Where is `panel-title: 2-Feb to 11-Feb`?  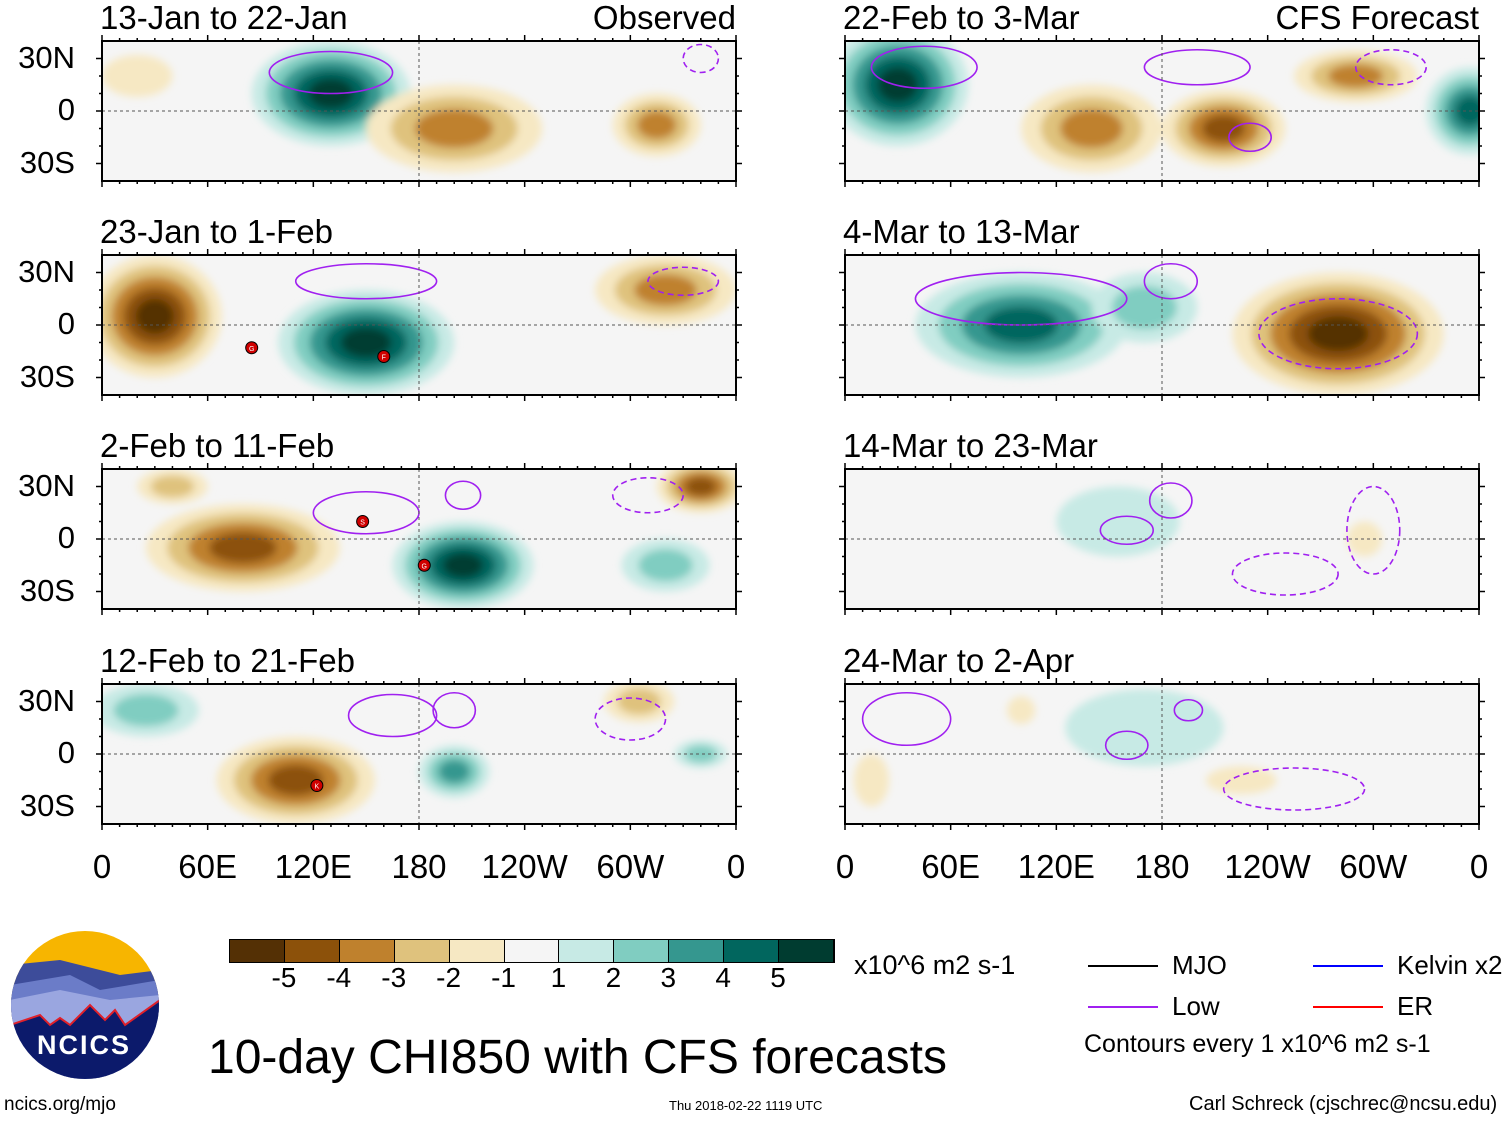
panel-title: 2-Feb to 11-Feb is located at coordinates (217, 445).